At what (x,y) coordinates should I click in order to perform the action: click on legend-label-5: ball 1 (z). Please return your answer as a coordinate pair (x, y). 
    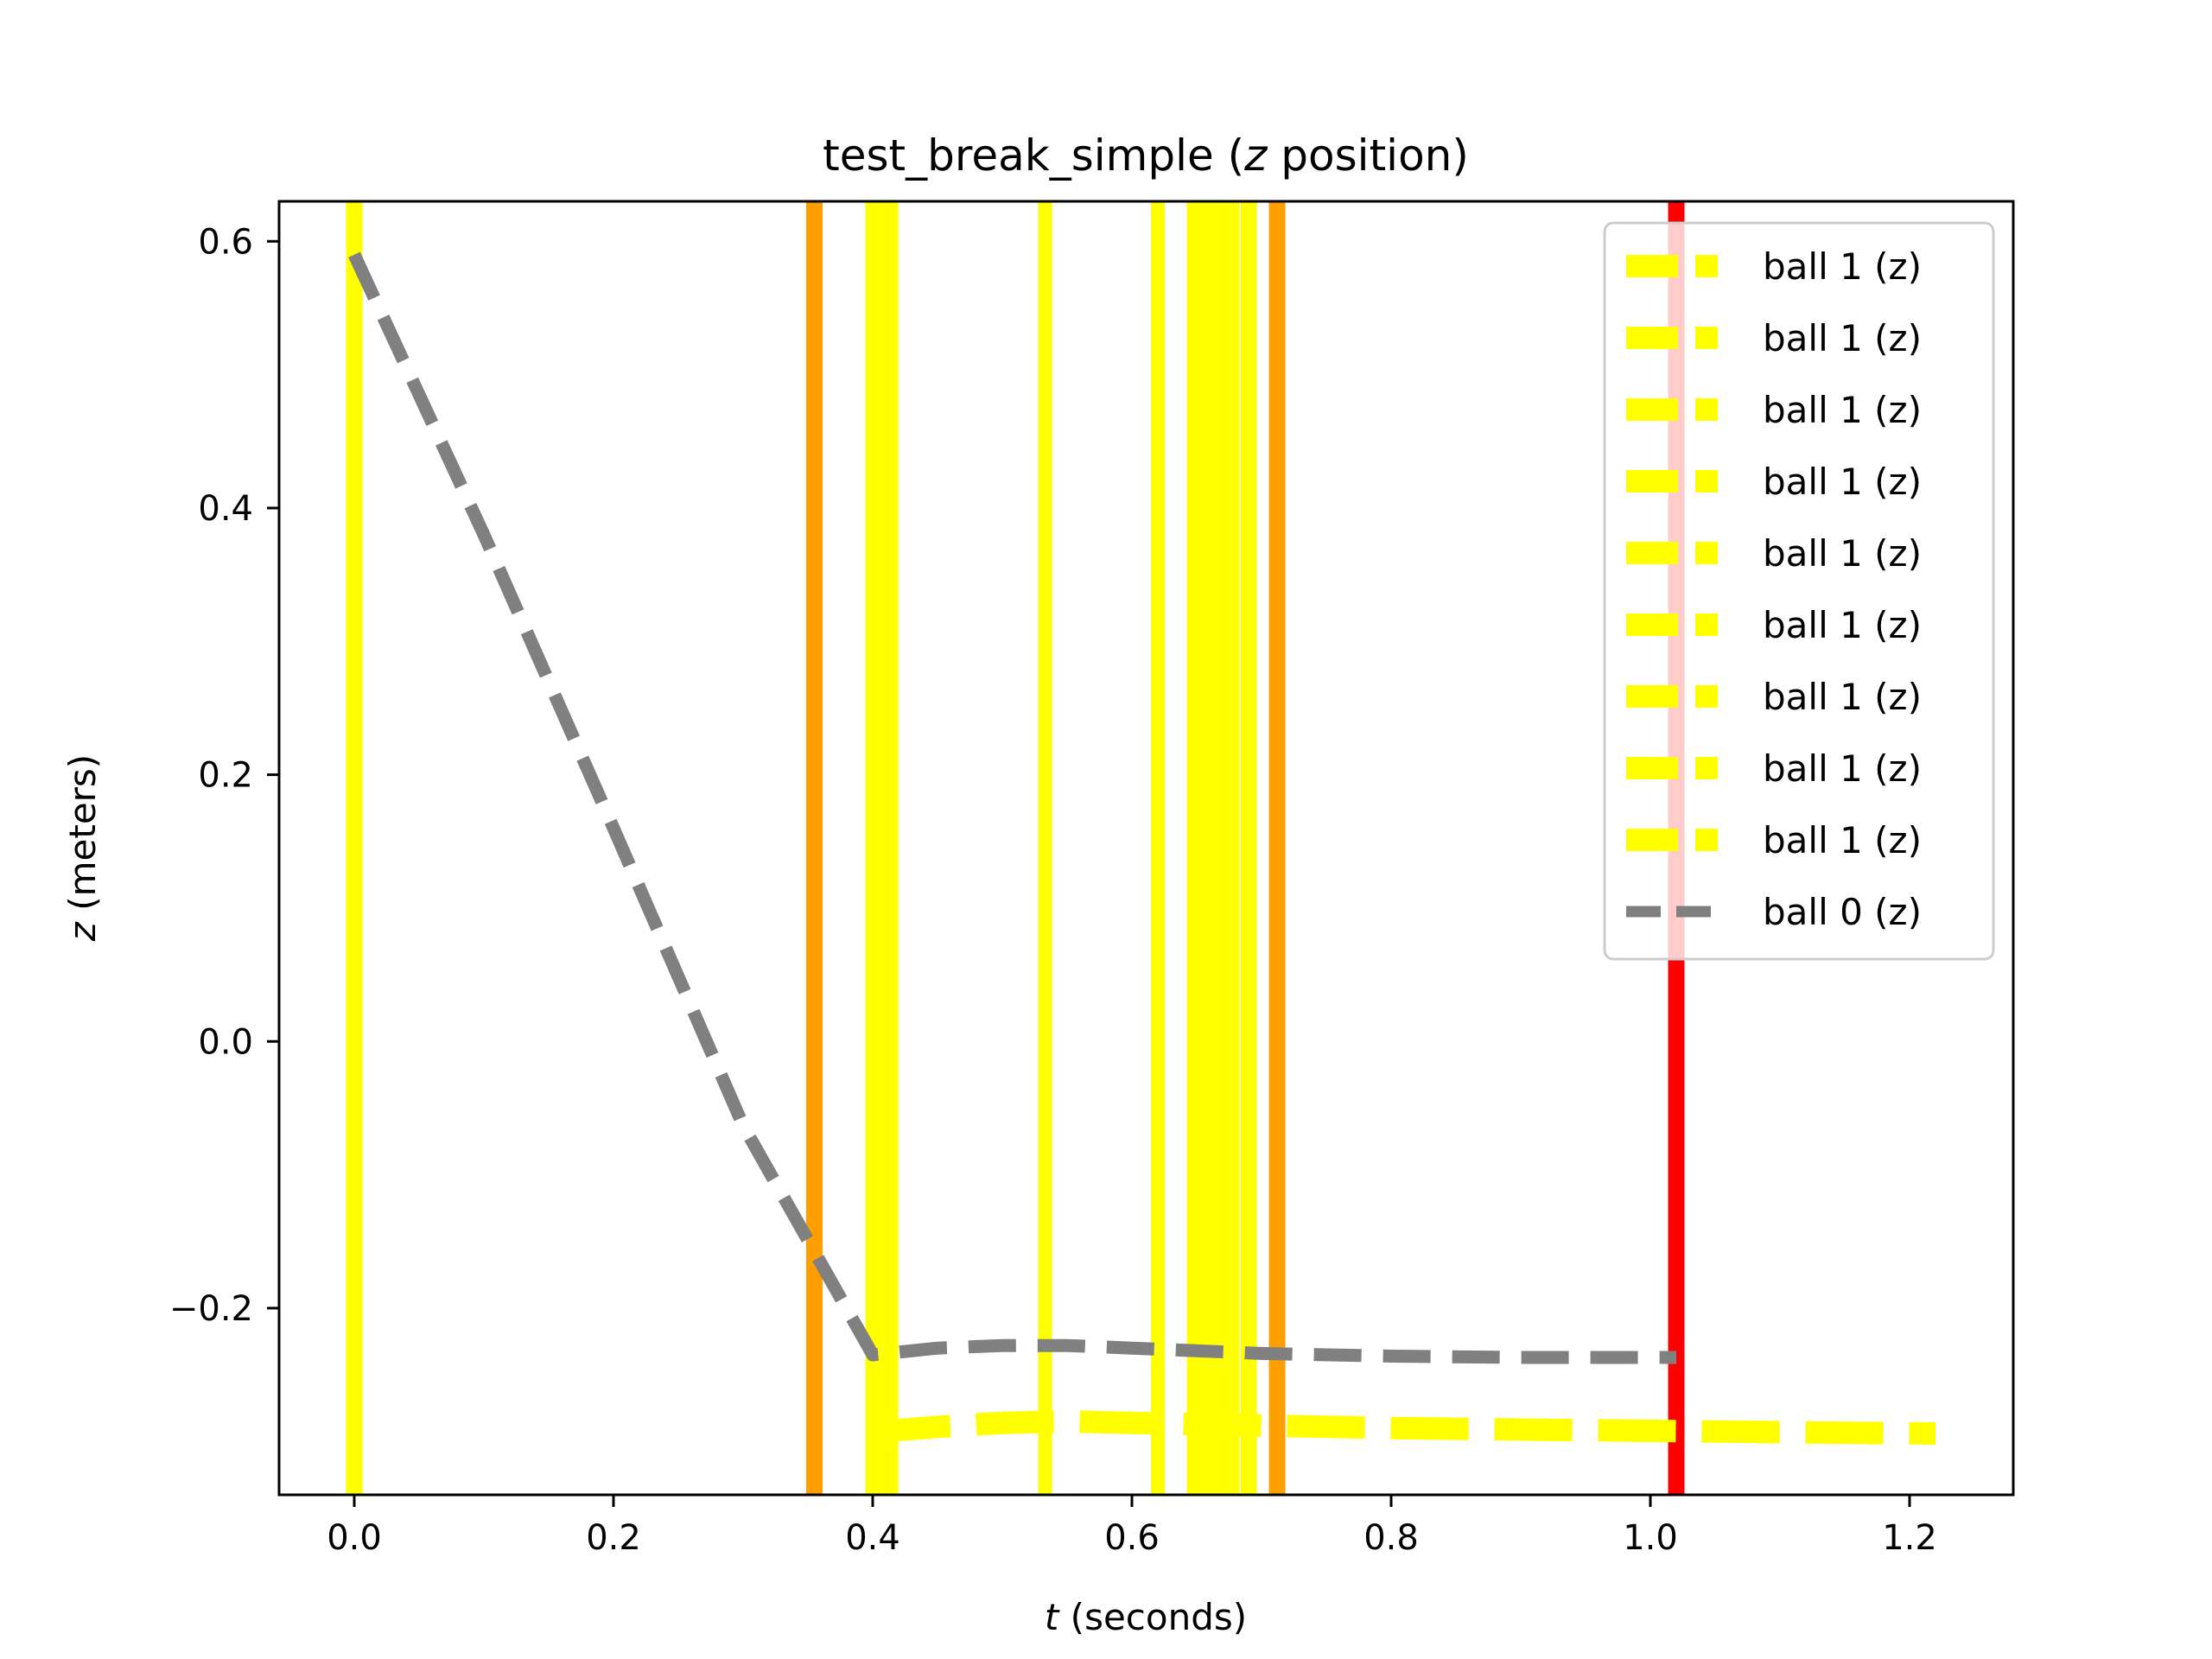
    Looking at the image, I should click on (1842, 553).